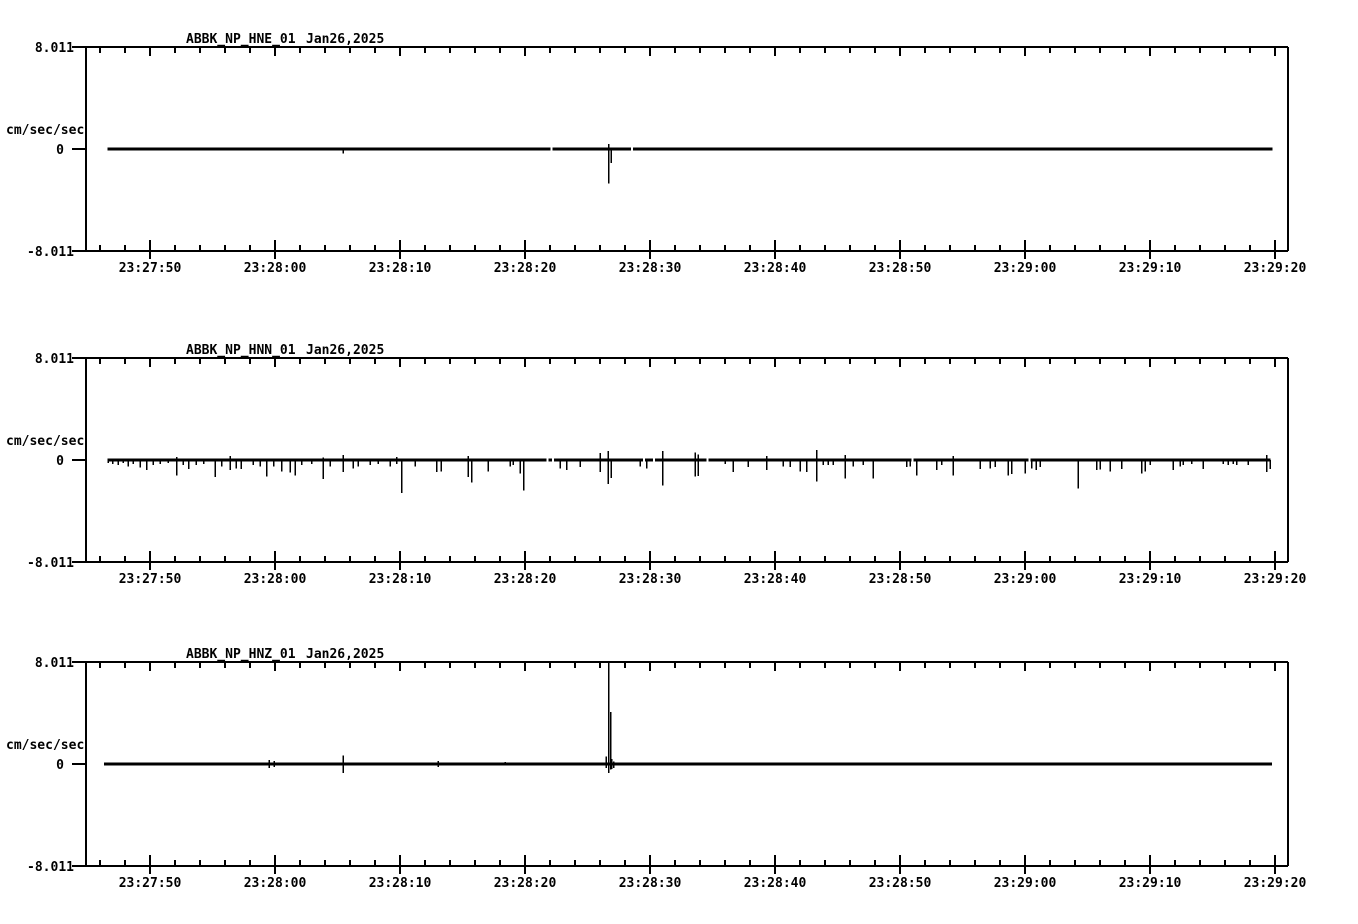 Image resolution: width=1358 pixels, height=924 pixels. What do you see at coordinates (241, 654) in the screenshot?
I see `chart-title: ABBK_NP_HNZ_01` at bounding box center [241, 654].